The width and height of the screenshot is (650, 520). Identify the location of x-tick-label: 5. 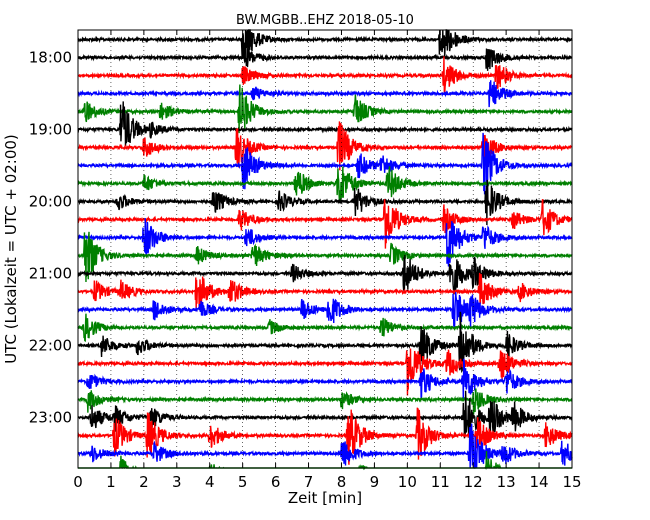
(243, 482).